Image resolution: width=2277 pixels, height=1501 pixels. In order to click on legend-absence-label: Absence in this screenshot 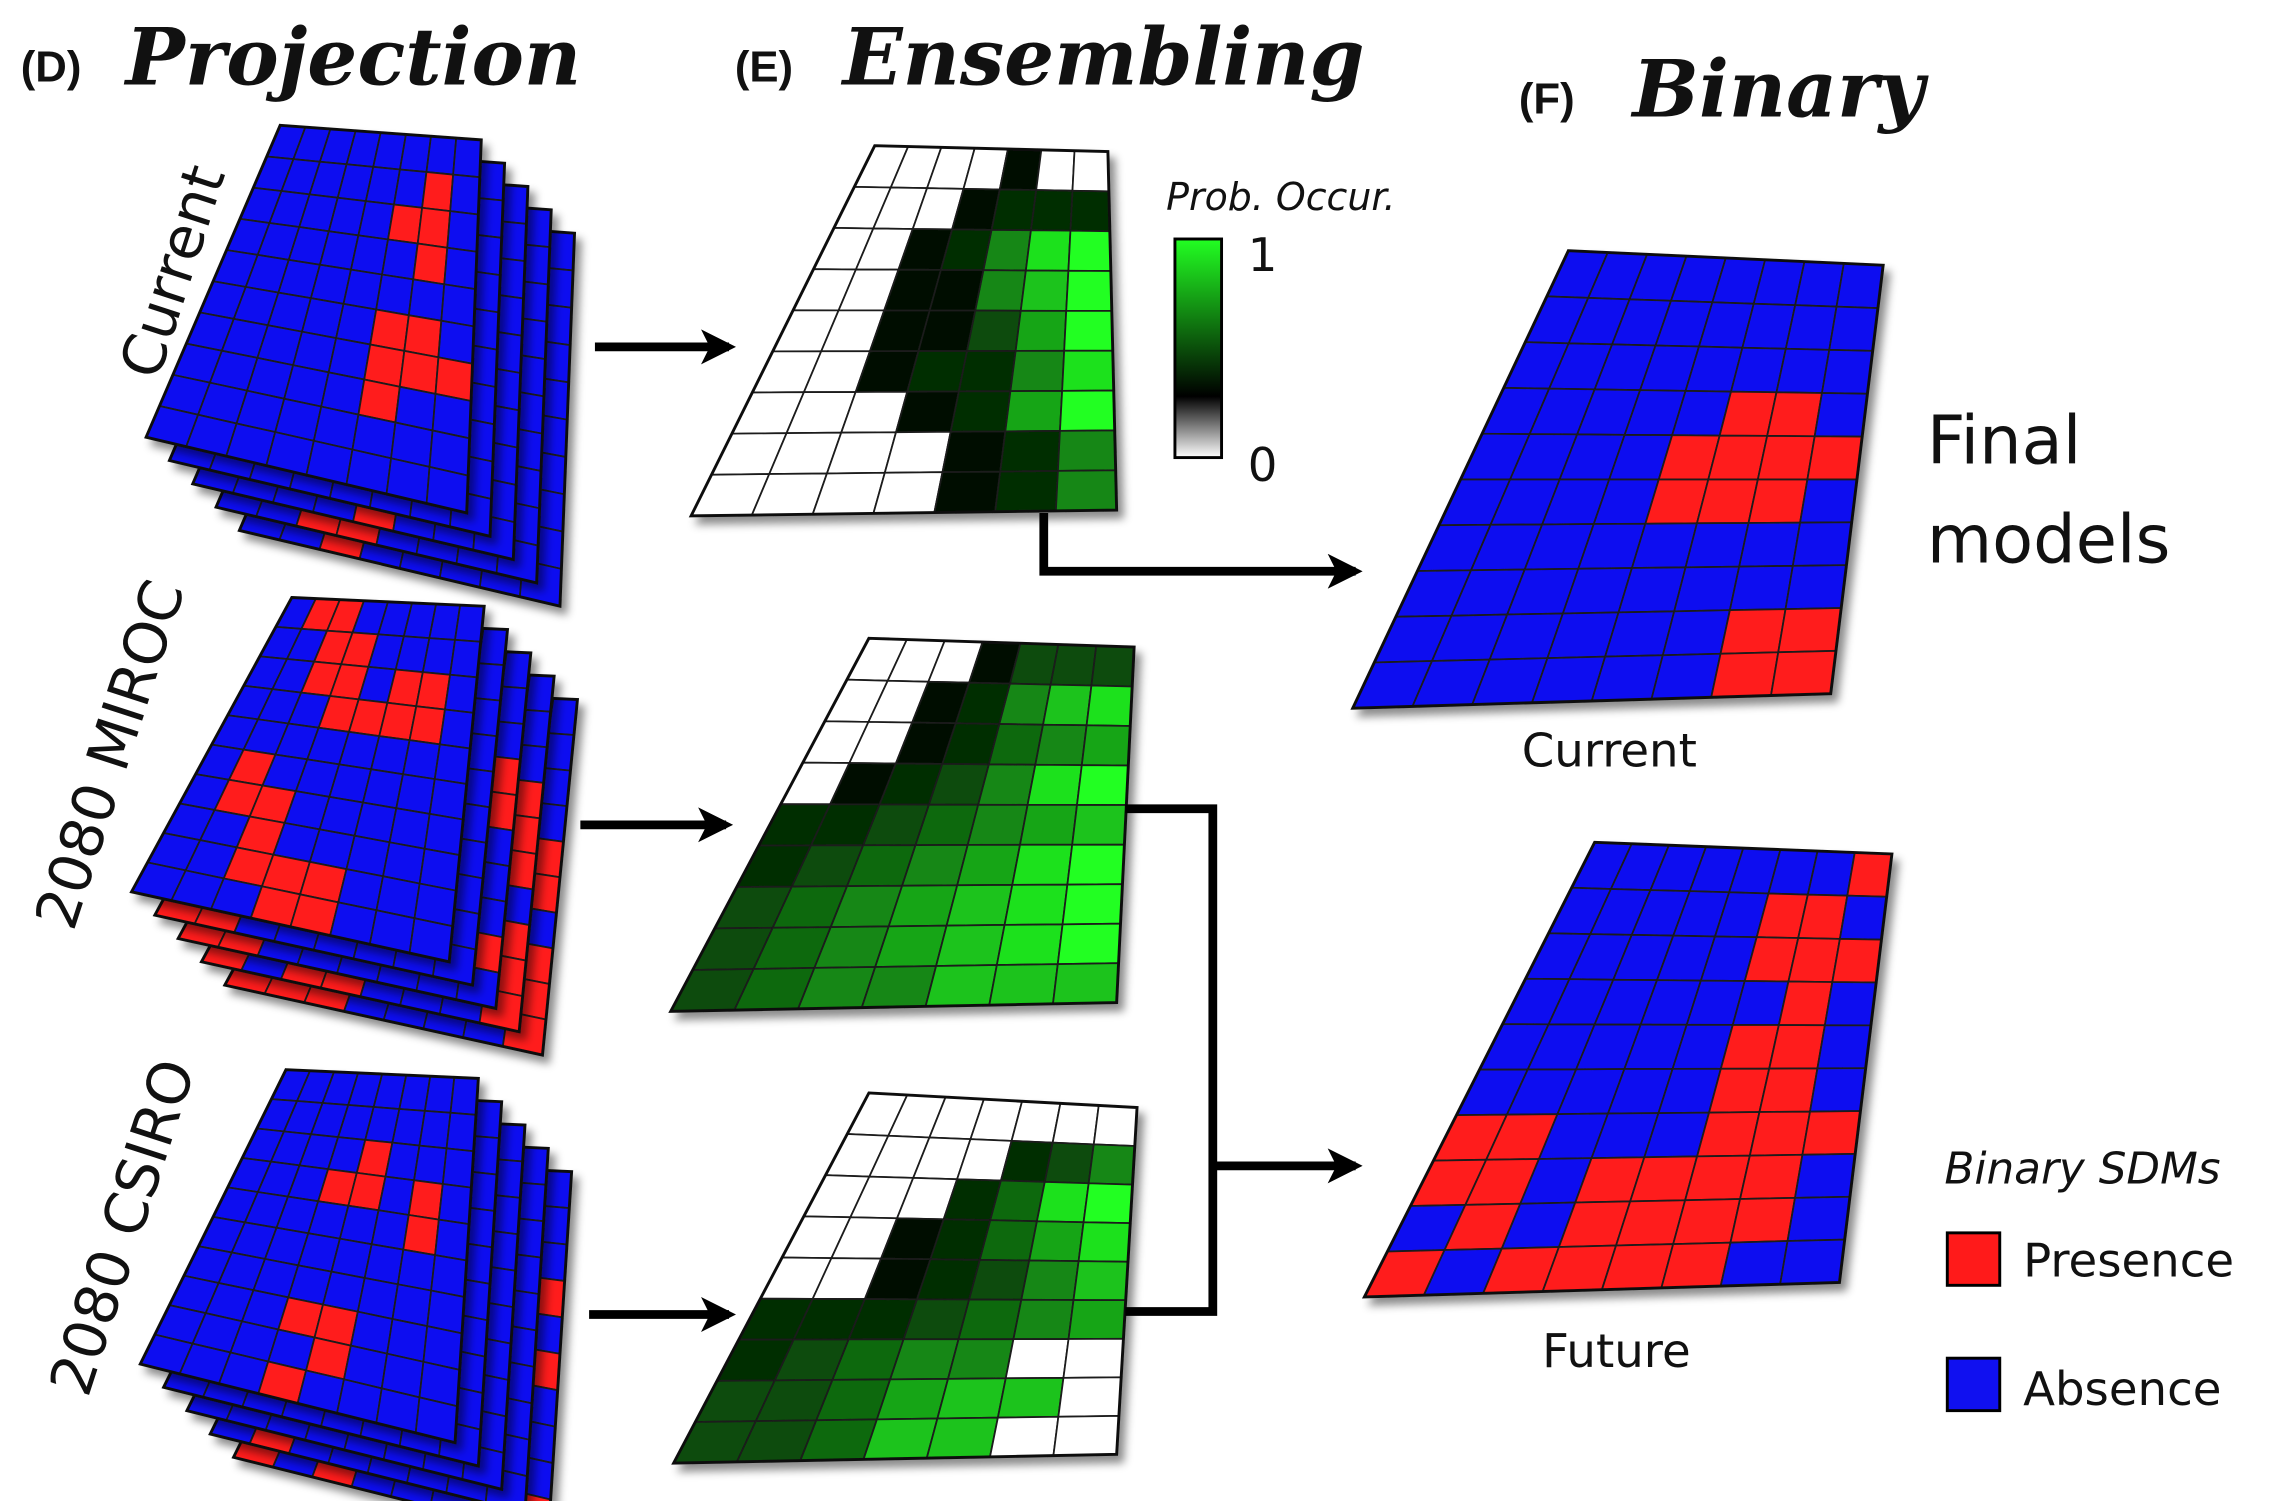, I will do `click(2122, 1389)`.